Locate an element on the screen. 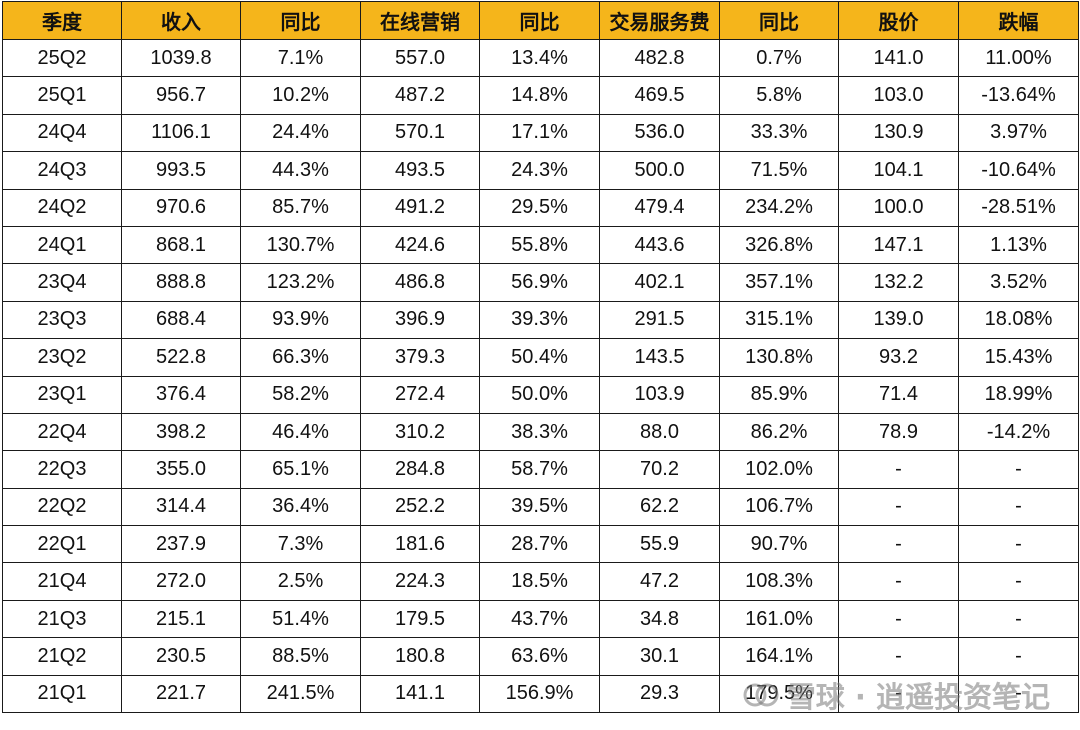 The width and height of the screenshot is (1080, 730). table-header: 季度 收入 同比 在线营销 同比 交易服务费 同比 股价 跌幅 is located at coordinates (540, 20).